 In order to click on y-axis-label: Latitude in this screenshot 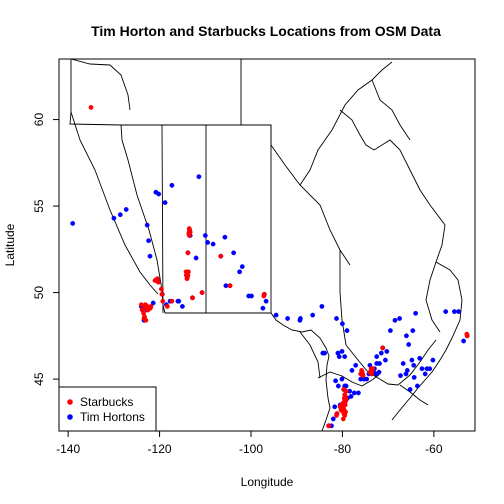, I will do `click(10, 244)`.